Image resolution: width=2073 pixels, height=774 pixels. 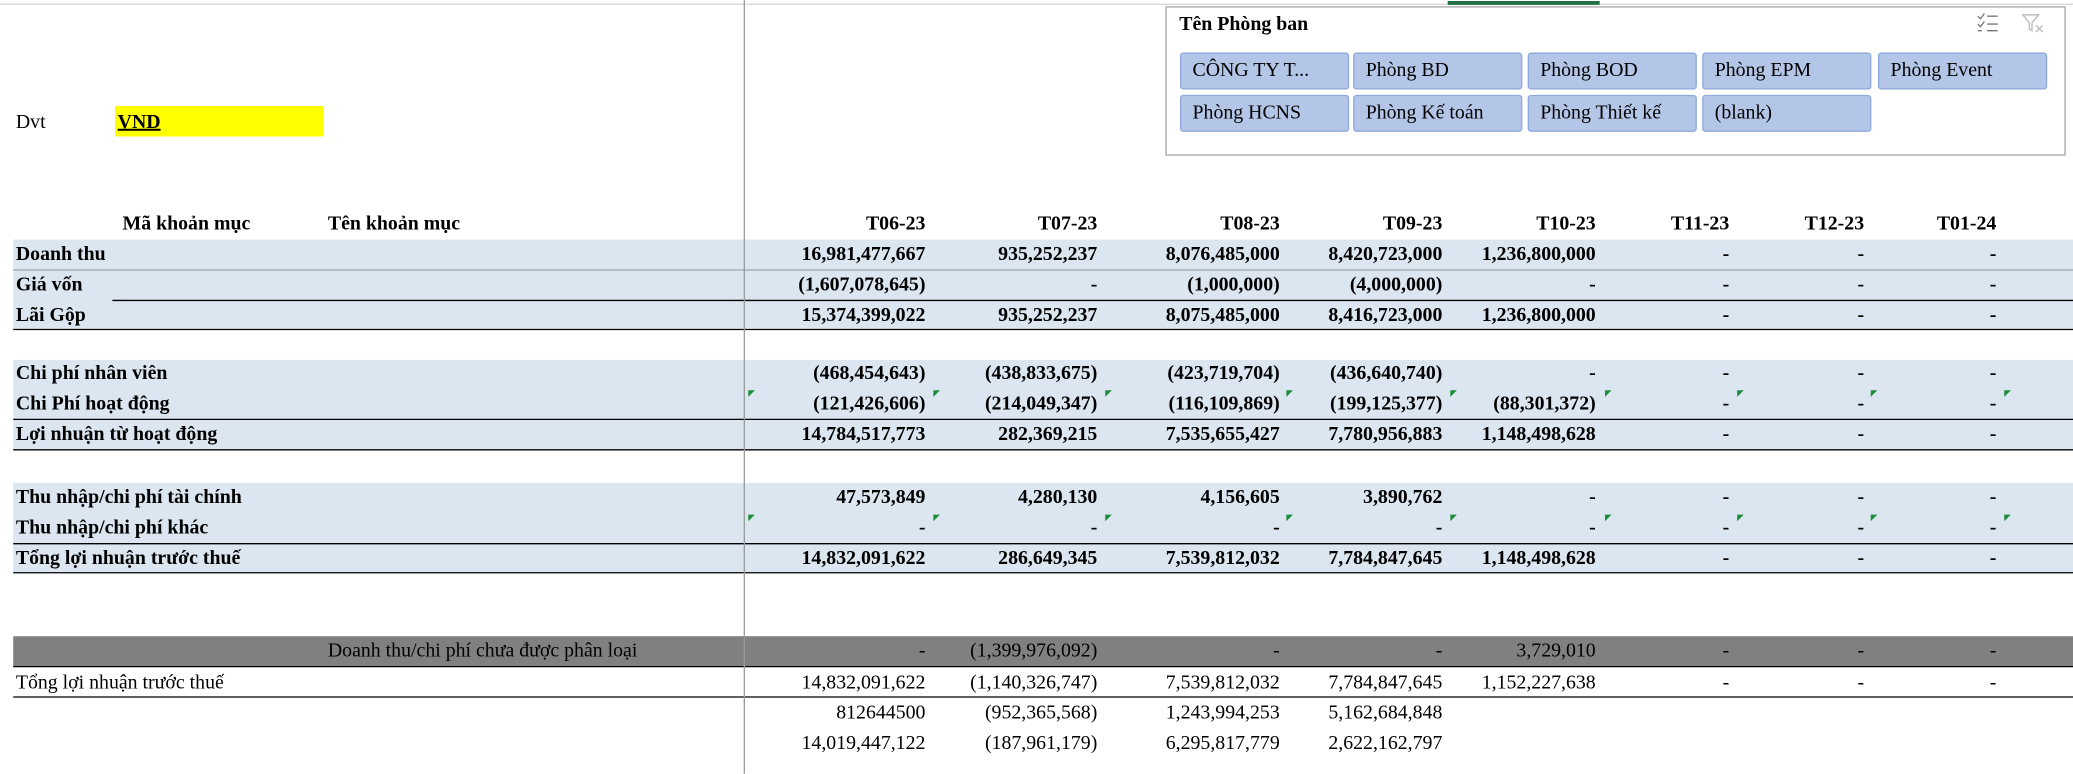 What do you see at coordinates (1942, 70) in the screenshot?
I see `slicer-button-label: Phòng Event` at bounding box center [1942, 70].